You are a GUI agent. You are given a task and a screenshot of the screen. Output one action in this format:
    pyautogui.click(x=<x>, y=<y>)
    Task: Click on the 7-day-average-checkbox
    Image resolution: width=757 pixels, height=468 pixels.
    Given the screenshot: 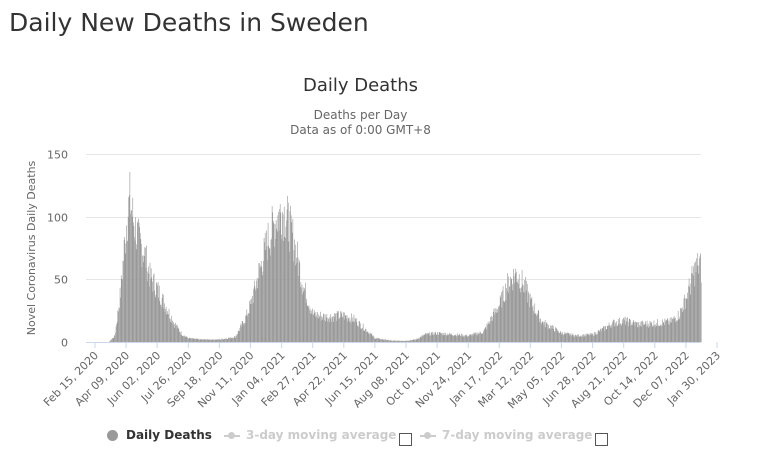 What is the action you would take?
    pyautogui.click(x=601, y=439)
    